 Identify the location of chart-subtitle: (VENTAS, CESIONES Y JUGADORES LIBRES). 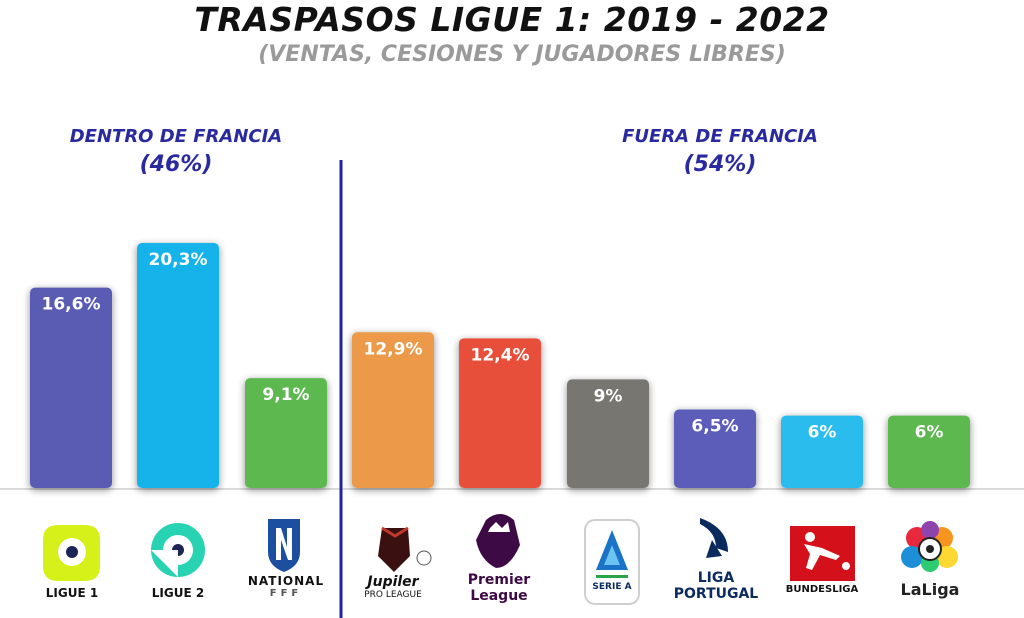
(522, 54).